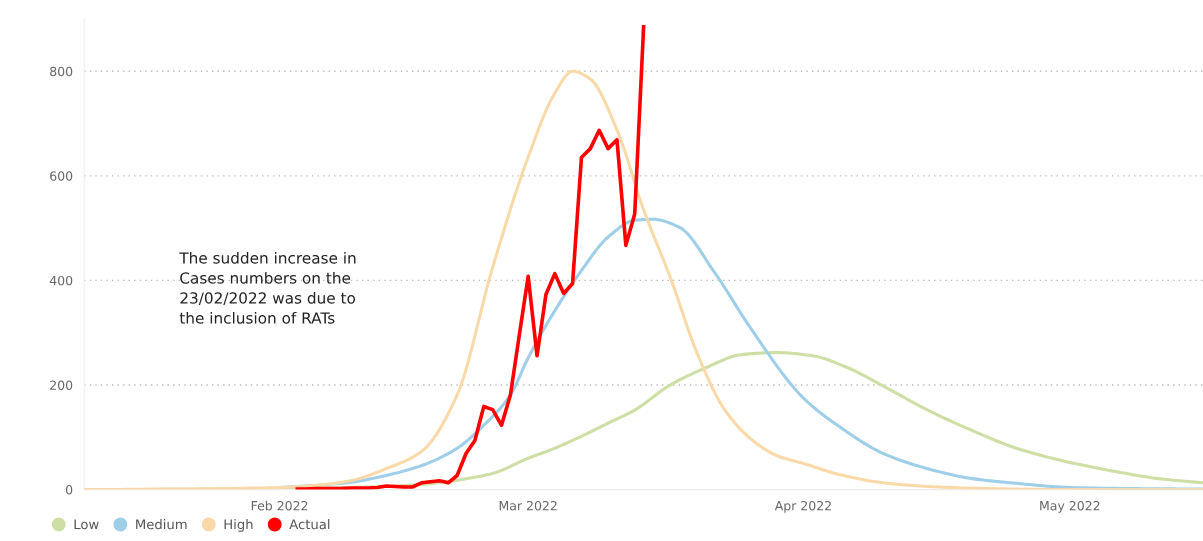 This screenshot has width=1203, height=541. What do you see at coordinates (86, 524) in the screenshot?
I see `legend-label: Low` at bounding box center [86, 524].